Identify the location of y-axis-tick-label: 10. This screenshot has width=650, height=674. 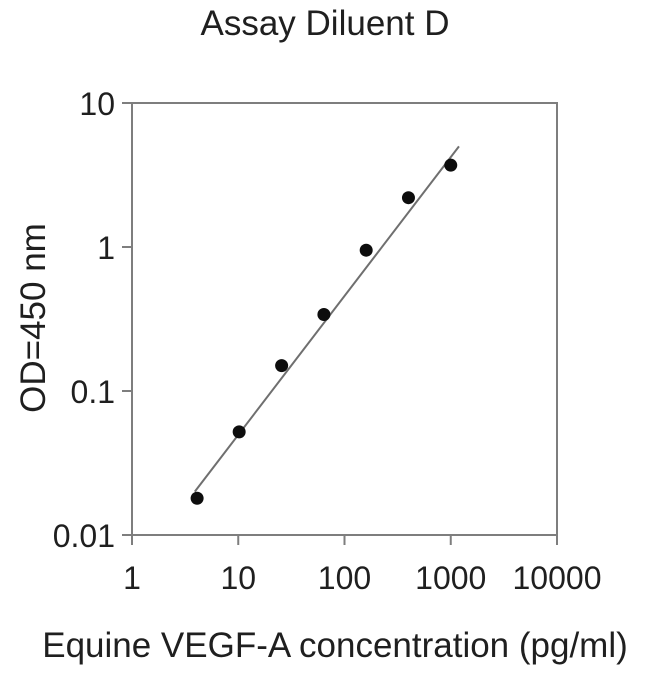
(97, 104).